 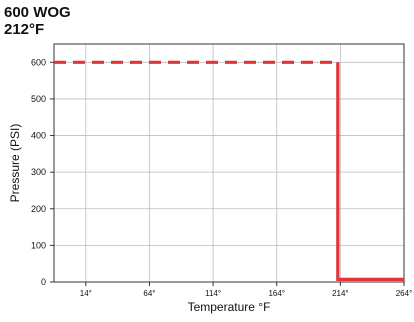 I want to click on x-tick-label: 64°, so click(x=149, y=293).